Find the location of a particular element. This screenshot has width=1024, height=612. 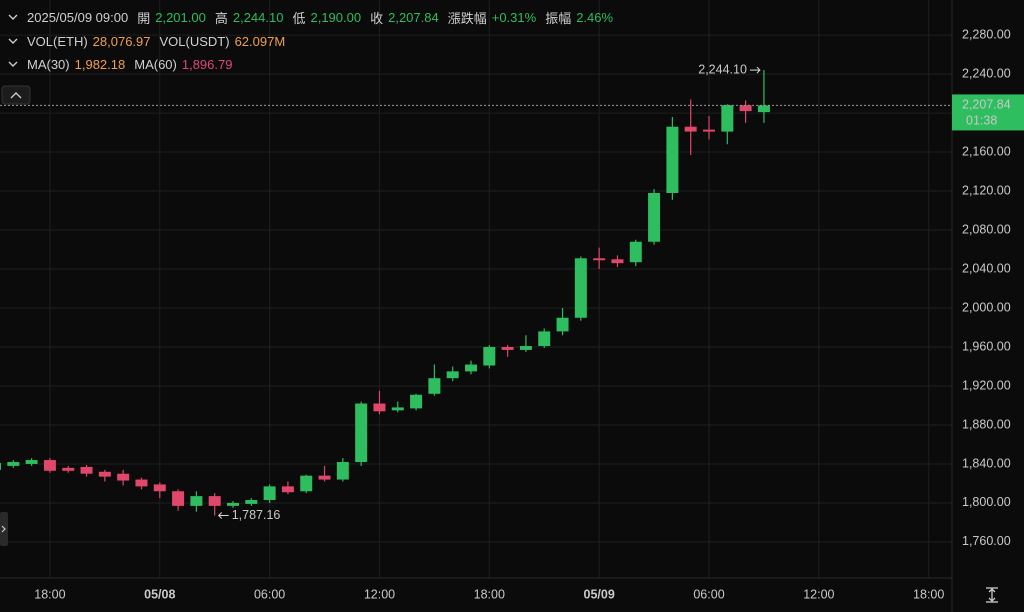

volume-label: VOL(USDT) is located at coordinates (194, 41).